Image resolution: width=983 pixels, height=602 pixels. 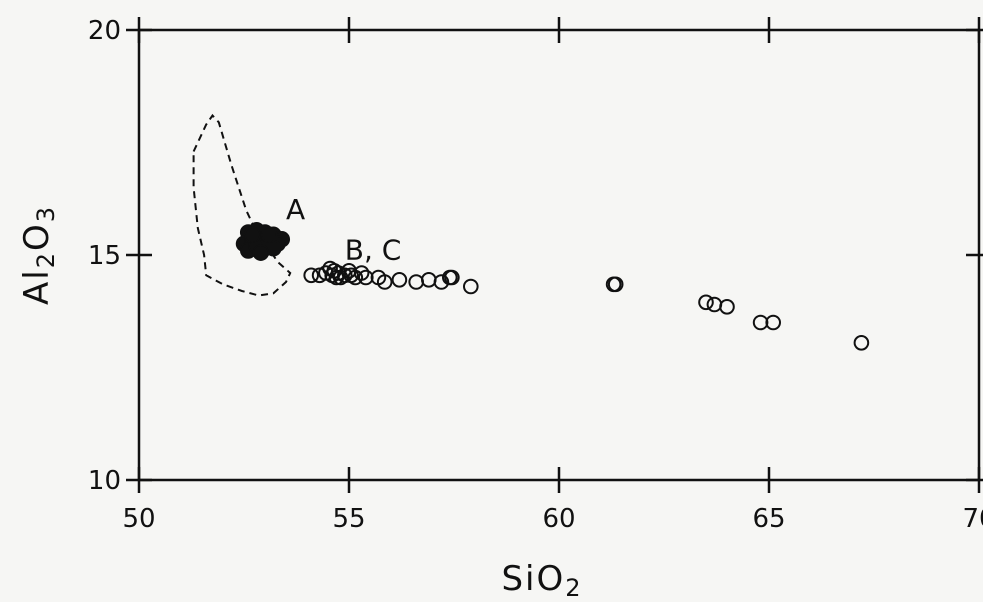 What do you see at coordinates (558, 519) in the screenshot?
I see `x-tick-label: 60` at bounding box center [558, 519].